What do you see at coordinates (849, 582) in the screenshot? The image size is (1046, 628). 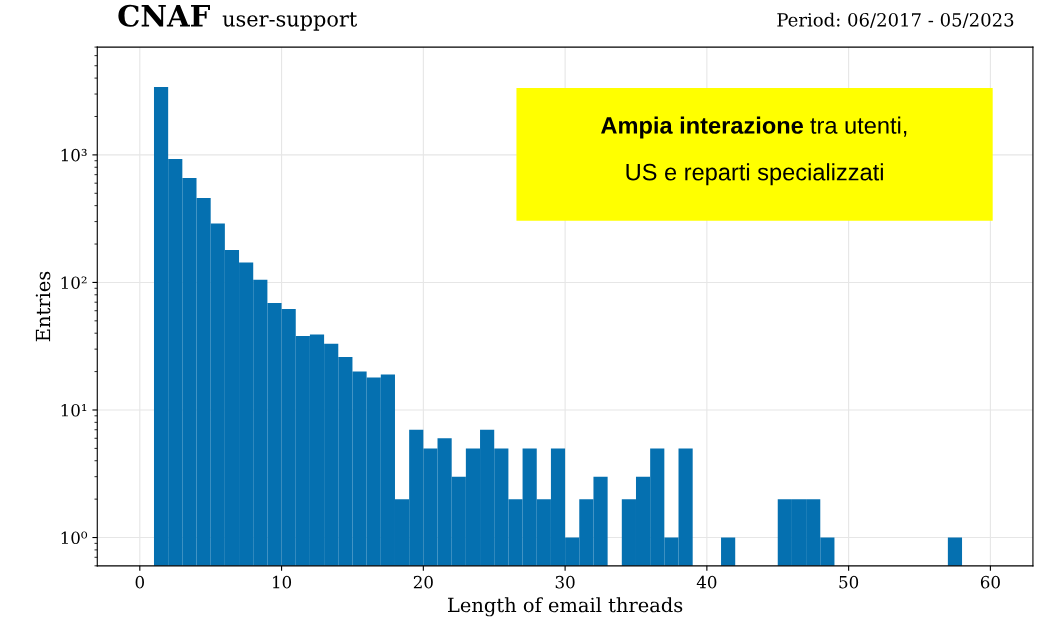 I see `x-tick-label: 50` at bounding box center [849, 582].